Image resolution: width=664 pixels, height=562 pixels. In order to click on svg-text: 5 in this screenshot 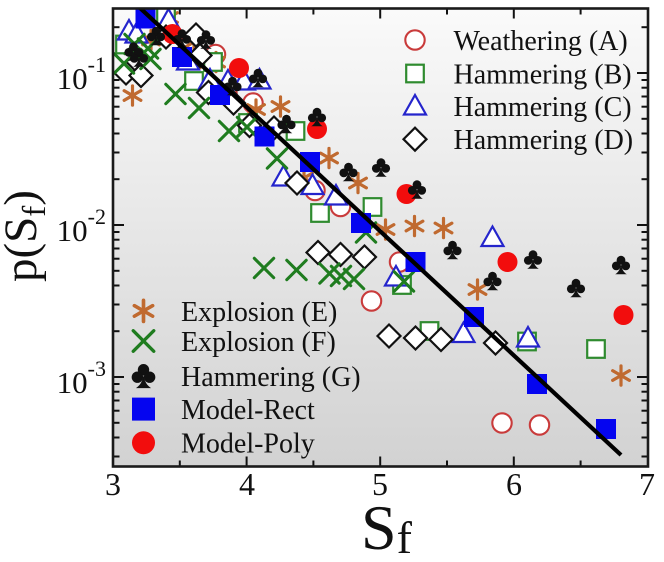, I will do `click(380, 484)`.